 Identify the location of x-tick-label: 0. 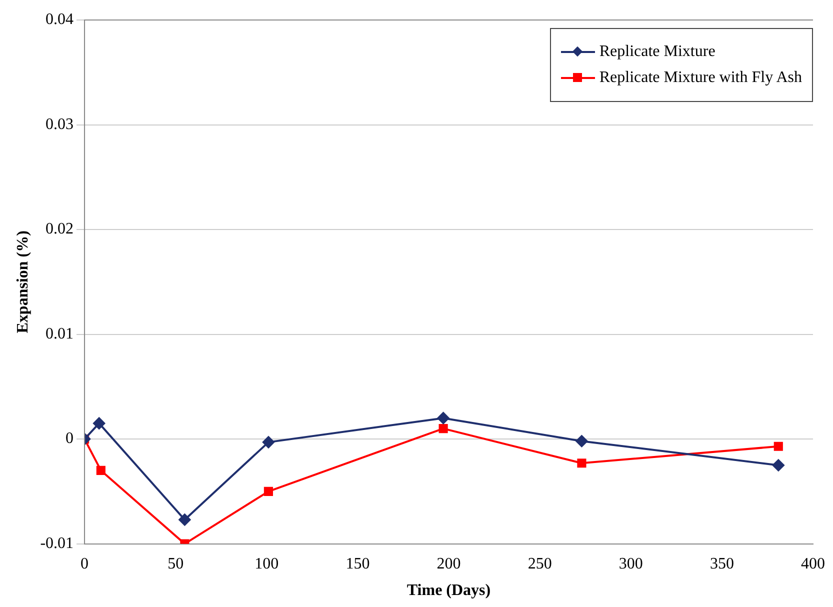
(84, 564).